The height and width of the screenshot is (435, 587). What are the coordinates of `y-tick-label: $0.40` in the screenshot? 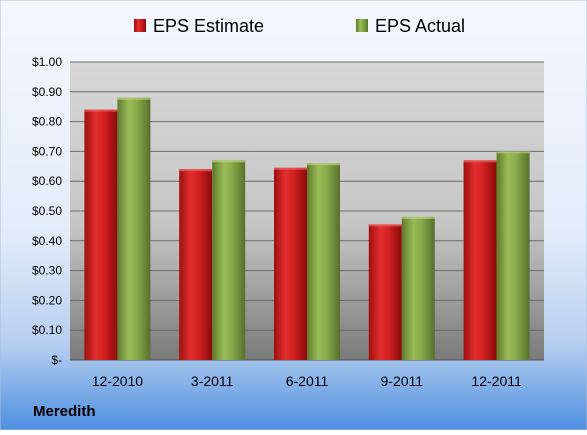 It's located at (47, 241).